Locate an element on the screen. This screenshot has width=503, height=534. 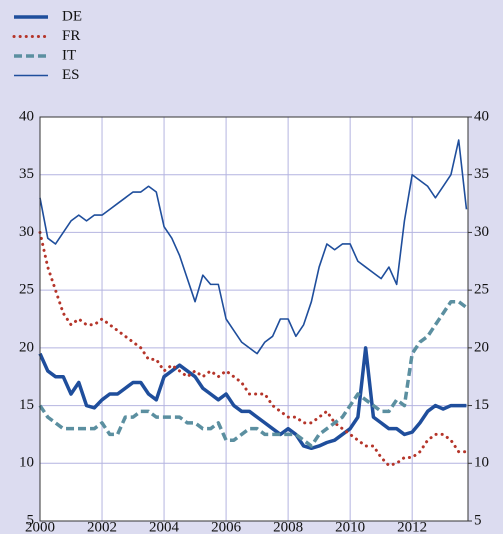
x-tick-label: 2002 is located at coordinates (102, 526).